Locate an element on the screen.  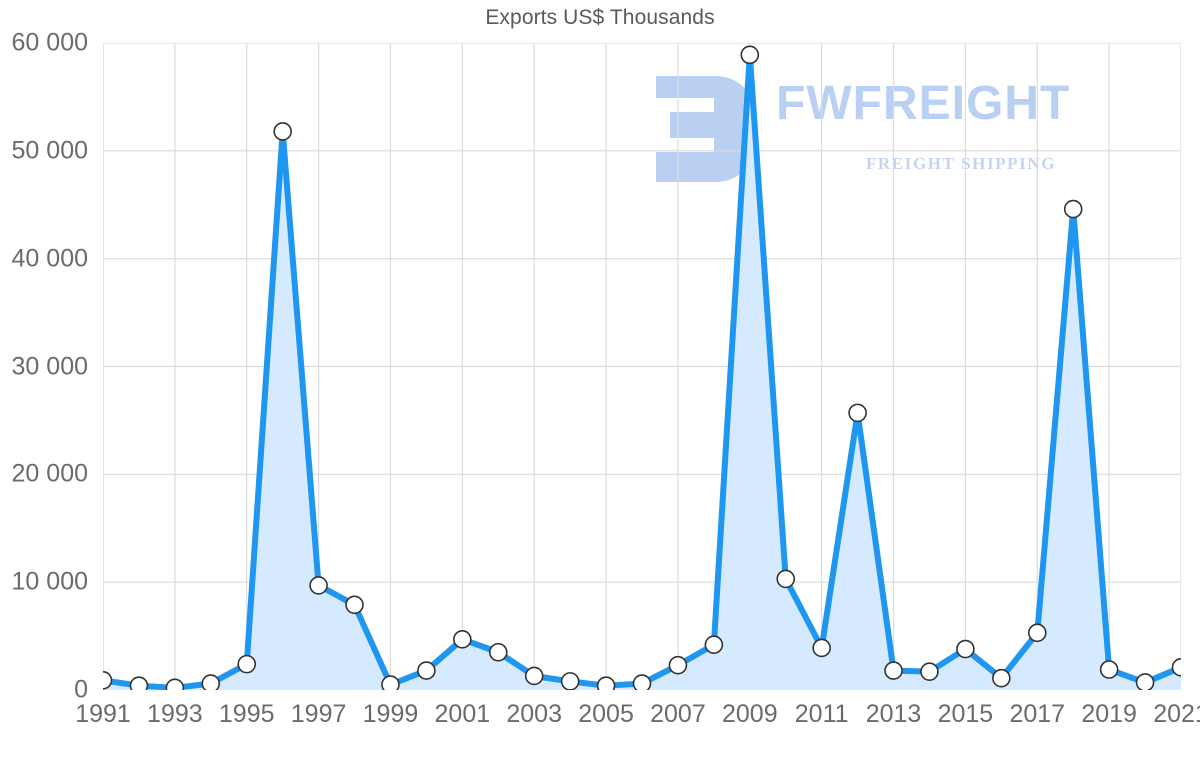
x-tick-label: 2009 is located at coordinates (749, 714).